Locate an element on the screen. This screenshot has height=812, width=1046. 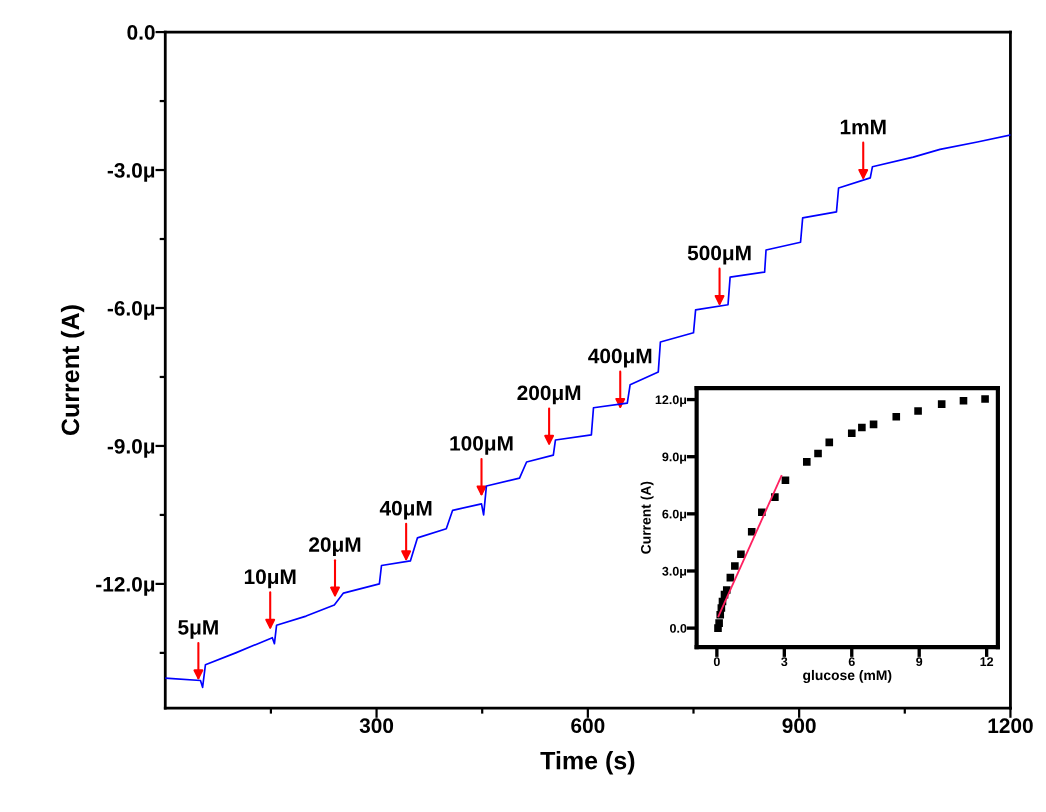
x-tick-label: 900 is located at coordinates (799, 726).